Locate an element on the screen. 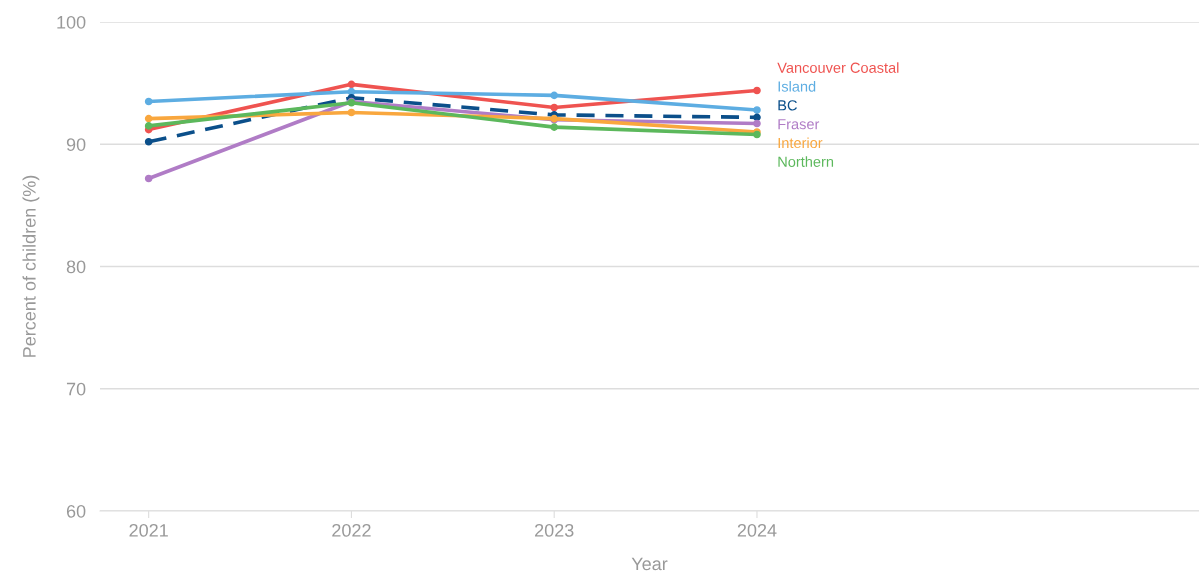 Image resolution: width=1199 pixels, height=579 pixels. y-axis-title: Percent of children (%) is located at coordinates (31, 266).